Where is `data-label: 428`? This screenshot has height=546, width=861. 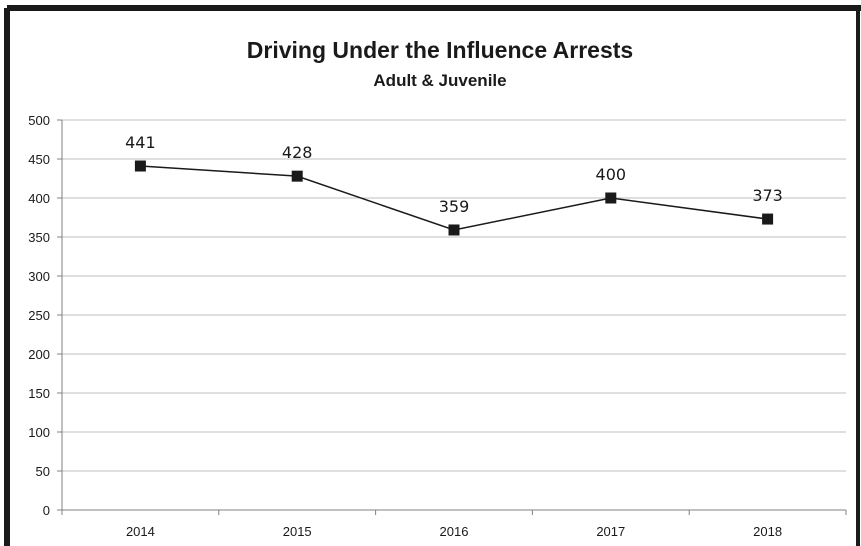 data-label: 428 is located at coordinates (297, 152).